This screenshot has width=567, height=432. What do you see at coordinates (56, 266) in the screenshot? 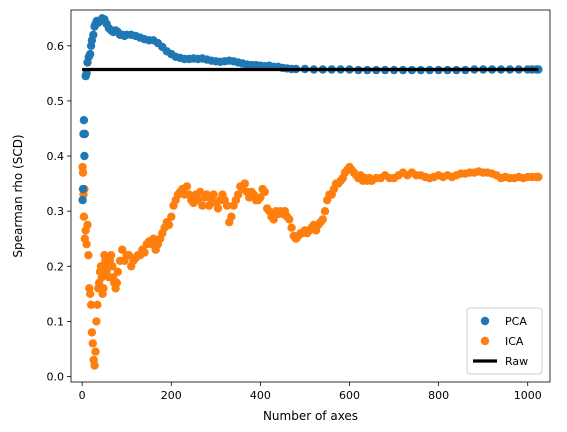
I see `y-tick-label-2: 0.2` at bounding box center [56, 266].